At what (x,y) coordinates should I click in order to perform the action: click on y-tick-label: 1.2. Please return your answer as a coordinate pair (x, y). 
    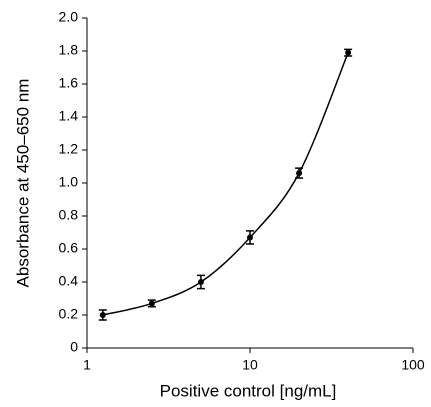
    Looking at the image, I should click on (69, 149).